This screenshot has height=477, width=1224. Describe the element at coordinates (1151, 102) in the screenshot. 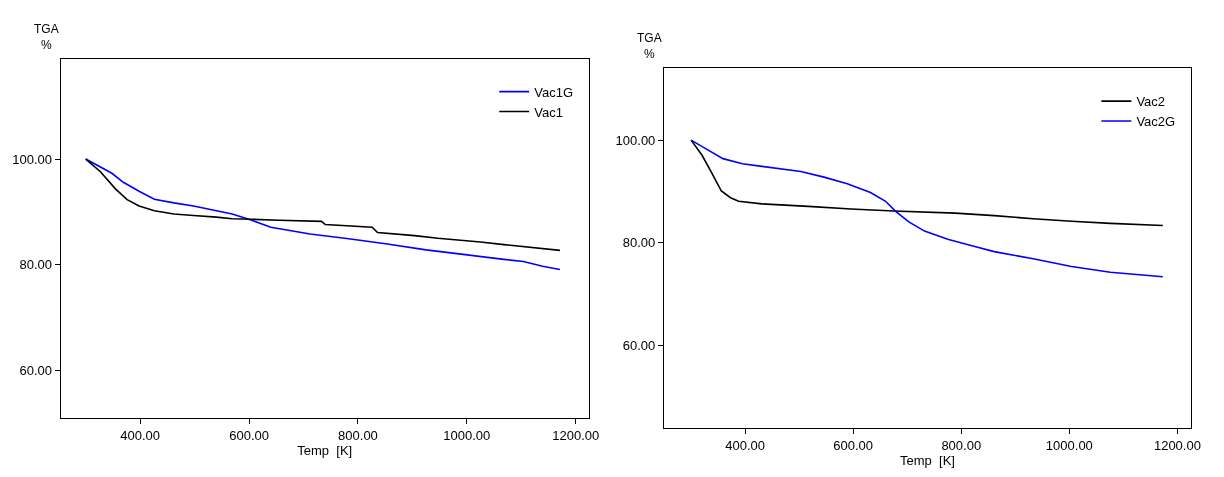

I see `legend-label: Vac2` at that location.